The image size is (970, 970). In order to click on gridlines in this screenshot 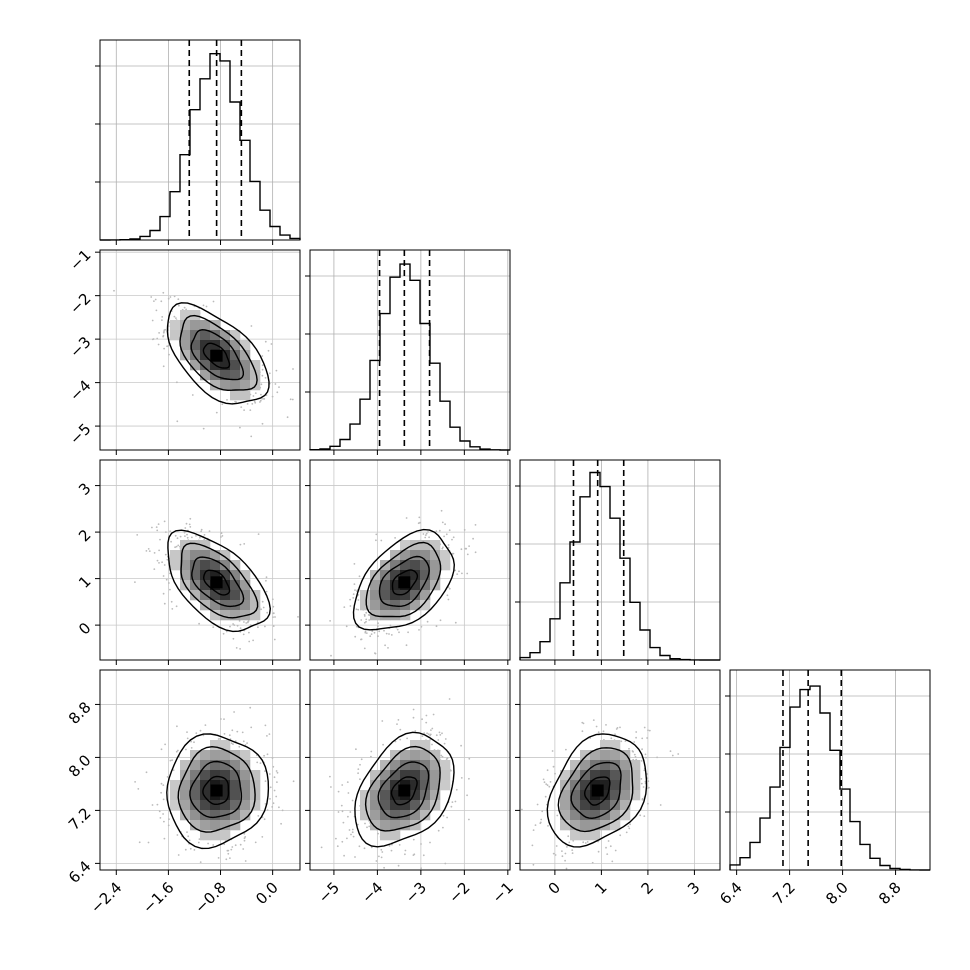, I will do `click(200, 350)`.